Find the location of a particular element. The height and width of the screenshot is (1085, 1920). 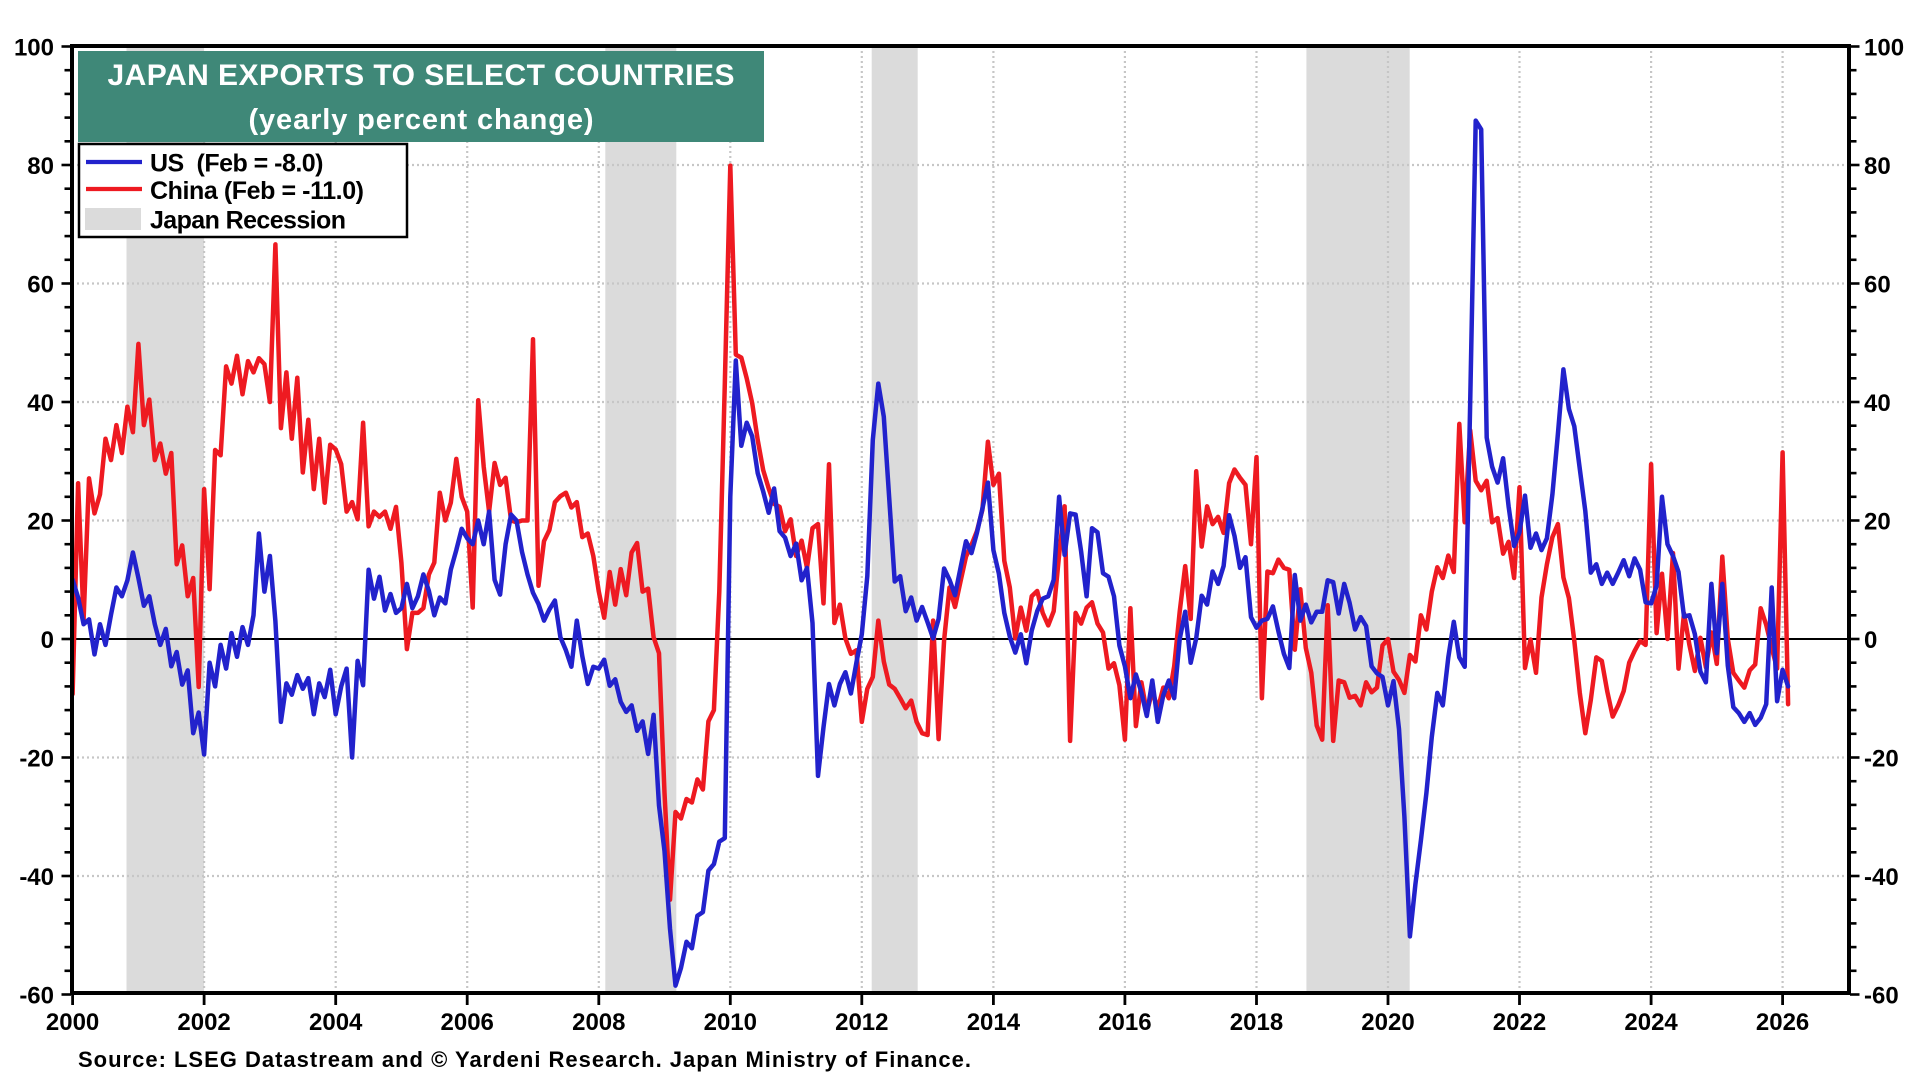

svg-text: 2026 is located at coordinates (1782, 1022).